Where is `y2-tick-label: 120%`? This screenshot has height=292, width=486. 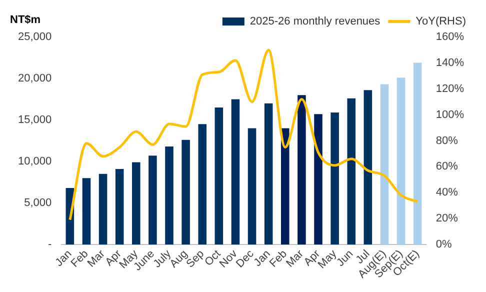 y2-tick-label: 120% is located at coordinates (450, 88).